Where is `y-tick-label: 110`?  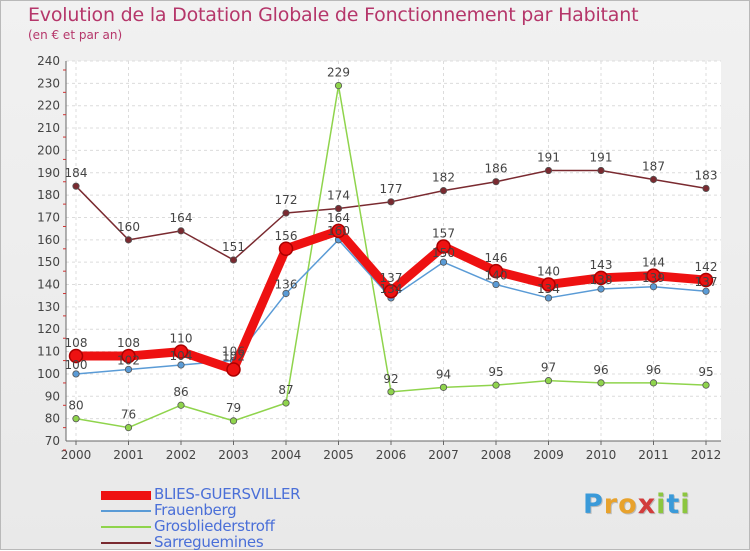
y-tick-label: 110 is located at coordinates (48, 352).